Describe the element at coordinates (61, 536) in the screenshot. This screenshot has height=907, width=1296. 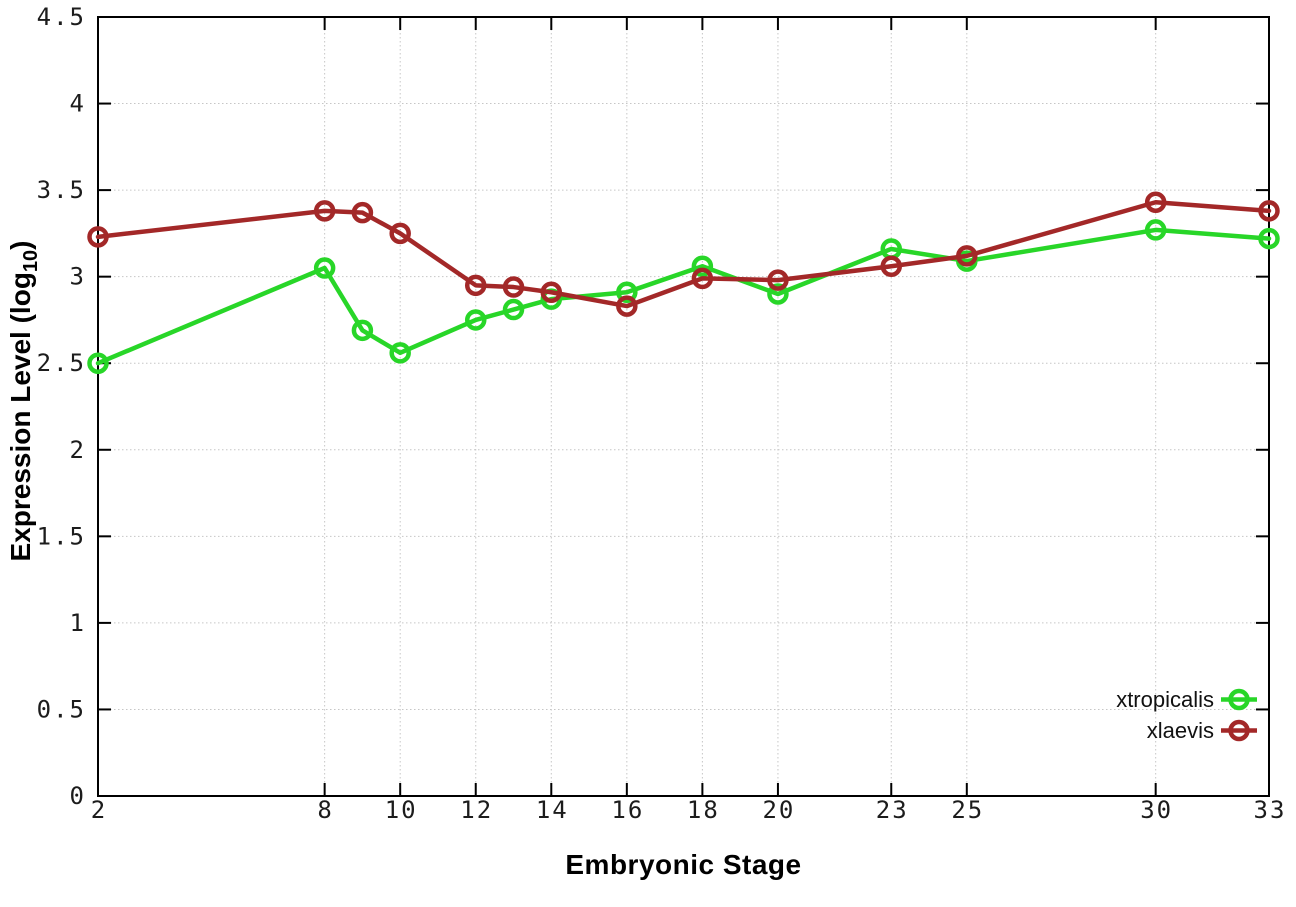
I see `y-tick-label: 1.5` at that location.